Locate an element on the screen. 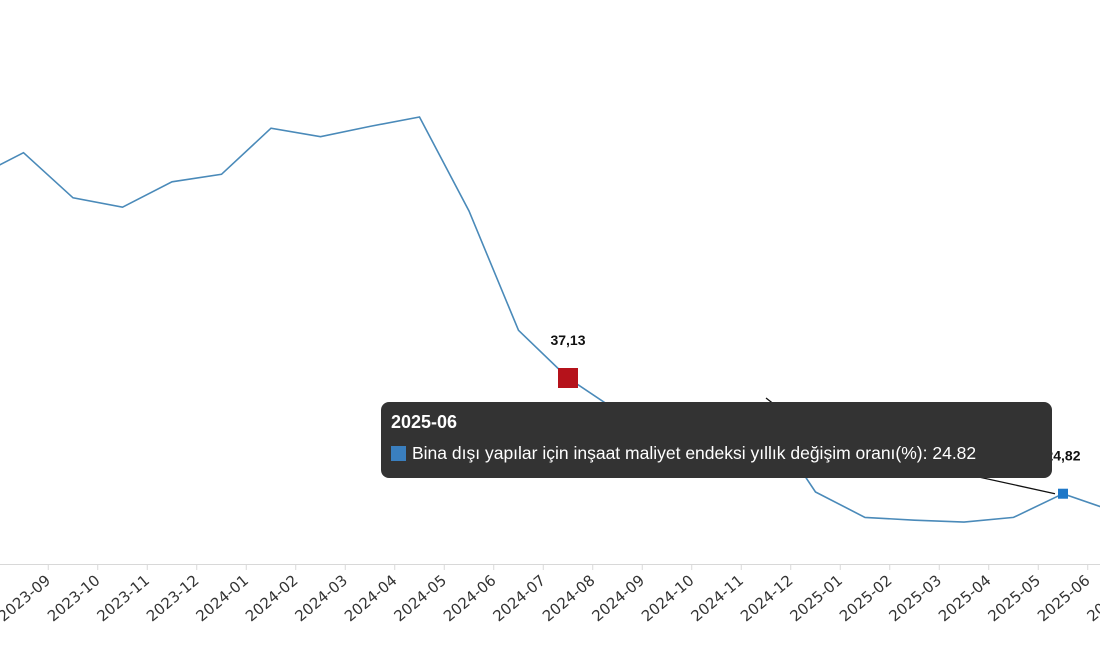 The width and height of the screenshot is (1100, 650). x-tick-label: 2023-09 is located at coordinates (27, 598).